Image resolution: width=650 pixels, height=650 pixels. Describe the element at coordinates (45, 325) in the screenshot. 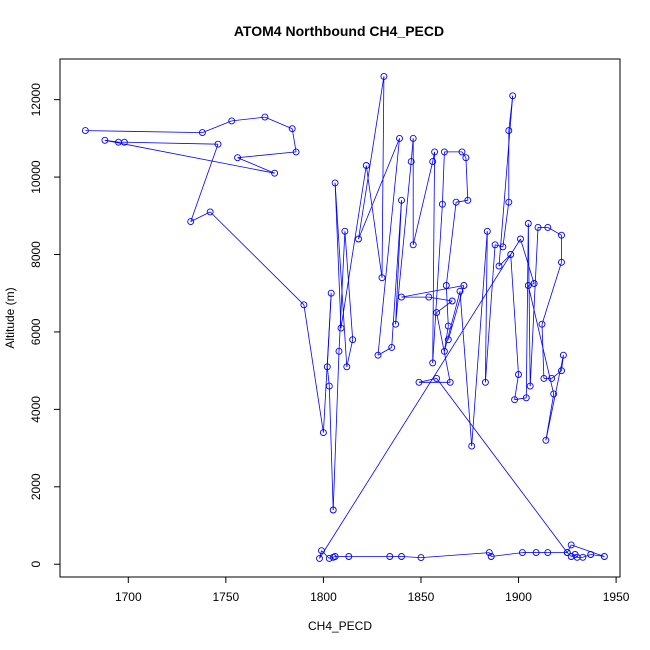

I see `y-axis: 0 2000 4000 6000 8000 10000 12000` at that location.